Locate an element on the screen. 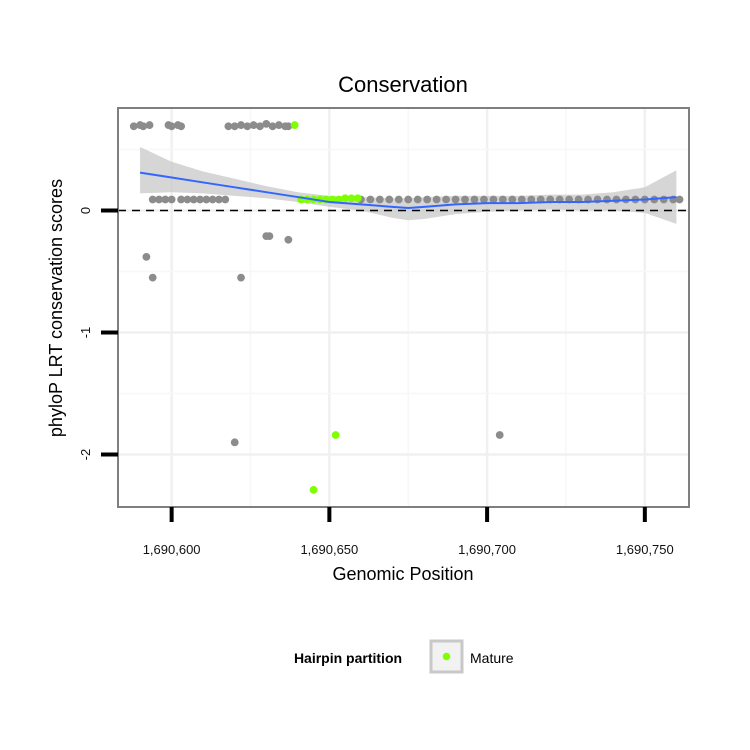 This screenshot has height=750, width=750. legend: Hairpin partition Mature is located at coordinates (404, 656).